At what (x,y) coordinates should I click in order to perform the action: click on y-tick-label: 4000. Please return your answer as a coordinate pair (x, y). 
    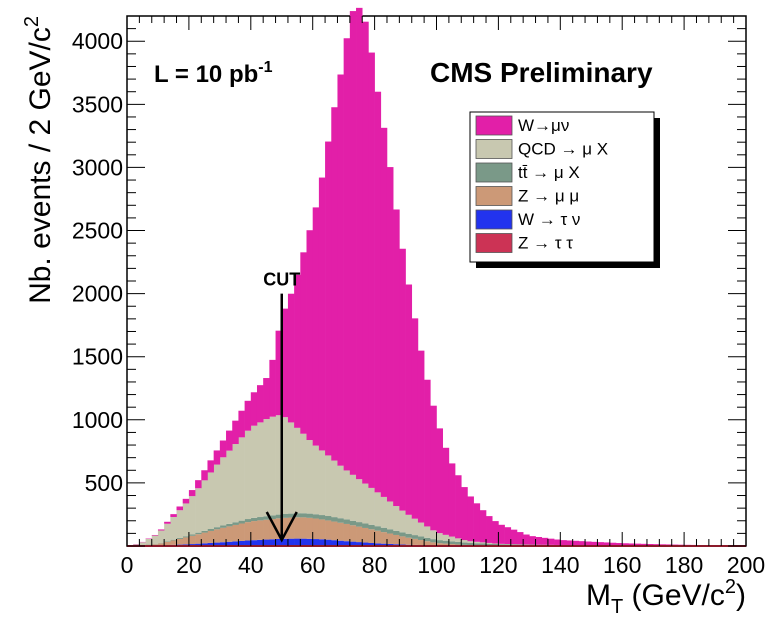
    Looking at the image, I should click on (97, 41).